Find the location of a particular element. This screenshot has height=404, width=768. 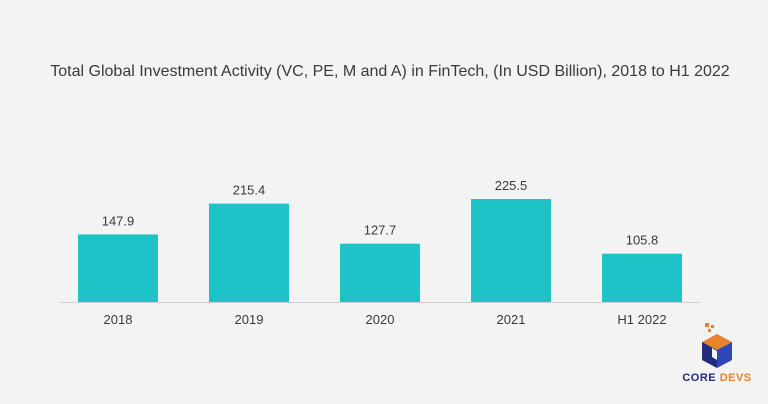

data-label: 225.5 is located at coordinates (511, 185).